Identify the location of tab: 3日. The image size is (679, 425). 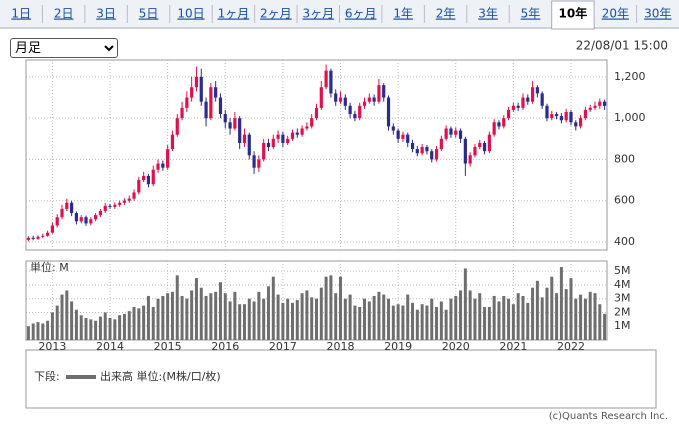
(106, 14).